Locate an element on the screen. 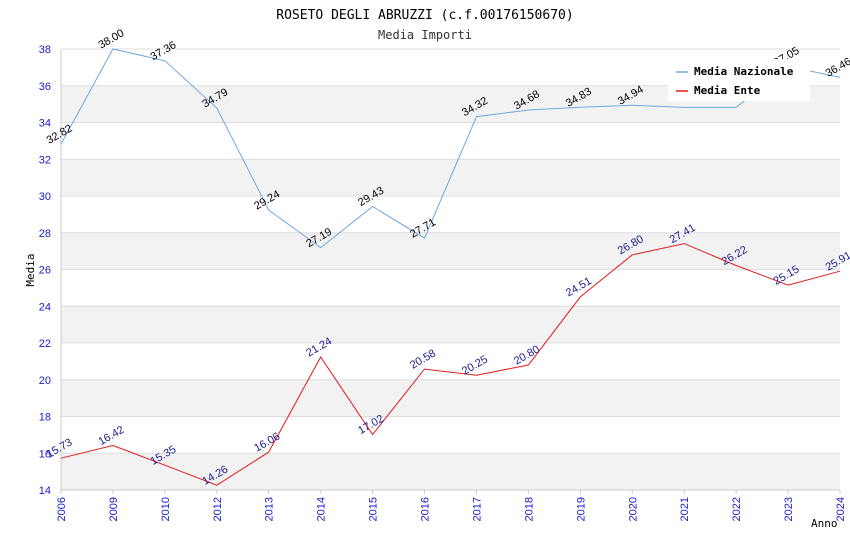  x-tick-label: 2018 is located at coordinates (529, 509).